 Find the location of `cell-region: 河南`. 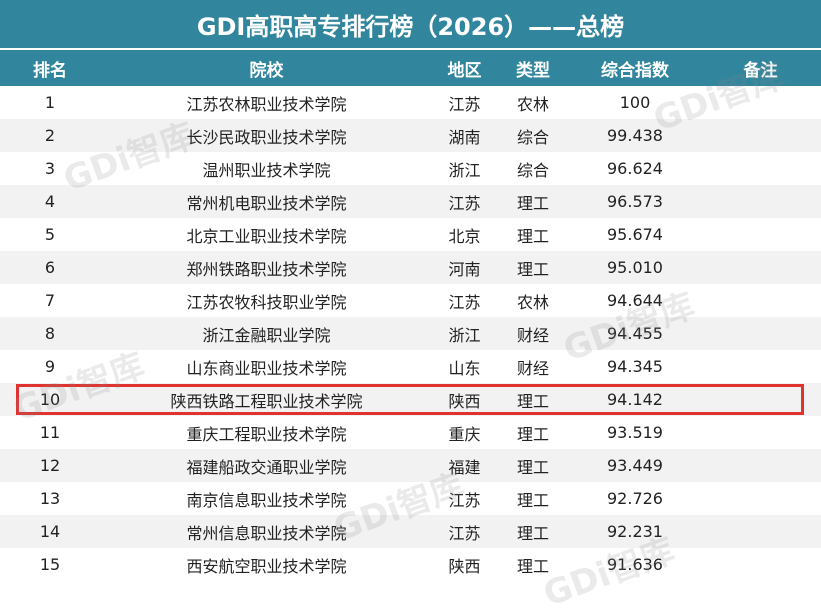

cell-region: 河南 is located at coordinates (464, 269).